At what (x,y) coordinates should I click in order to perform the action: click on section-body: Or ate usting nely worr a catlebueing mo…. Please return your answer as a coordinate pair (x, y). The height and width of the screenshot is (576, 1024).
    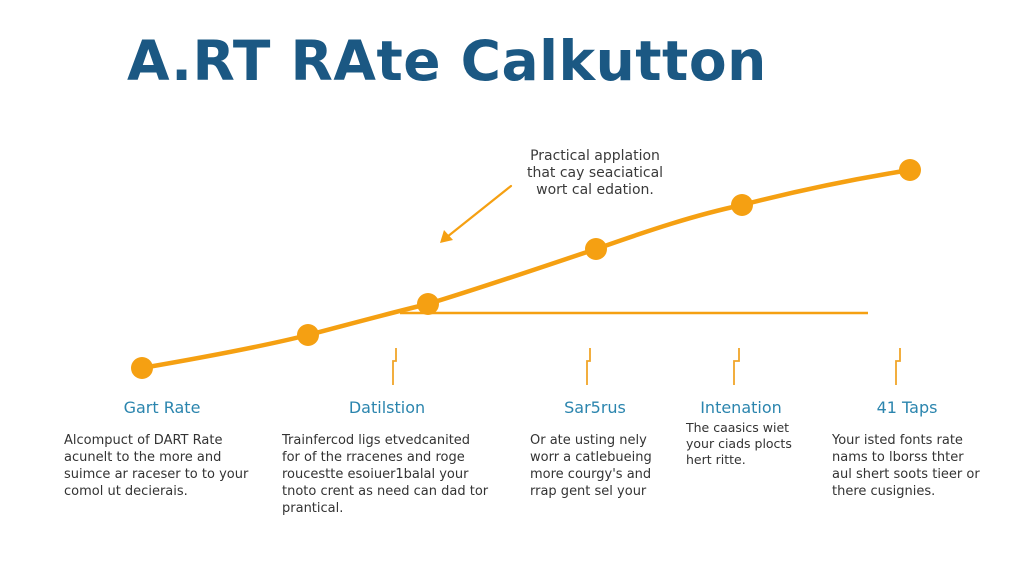
    Looking at the image, I should click on (591, 466).